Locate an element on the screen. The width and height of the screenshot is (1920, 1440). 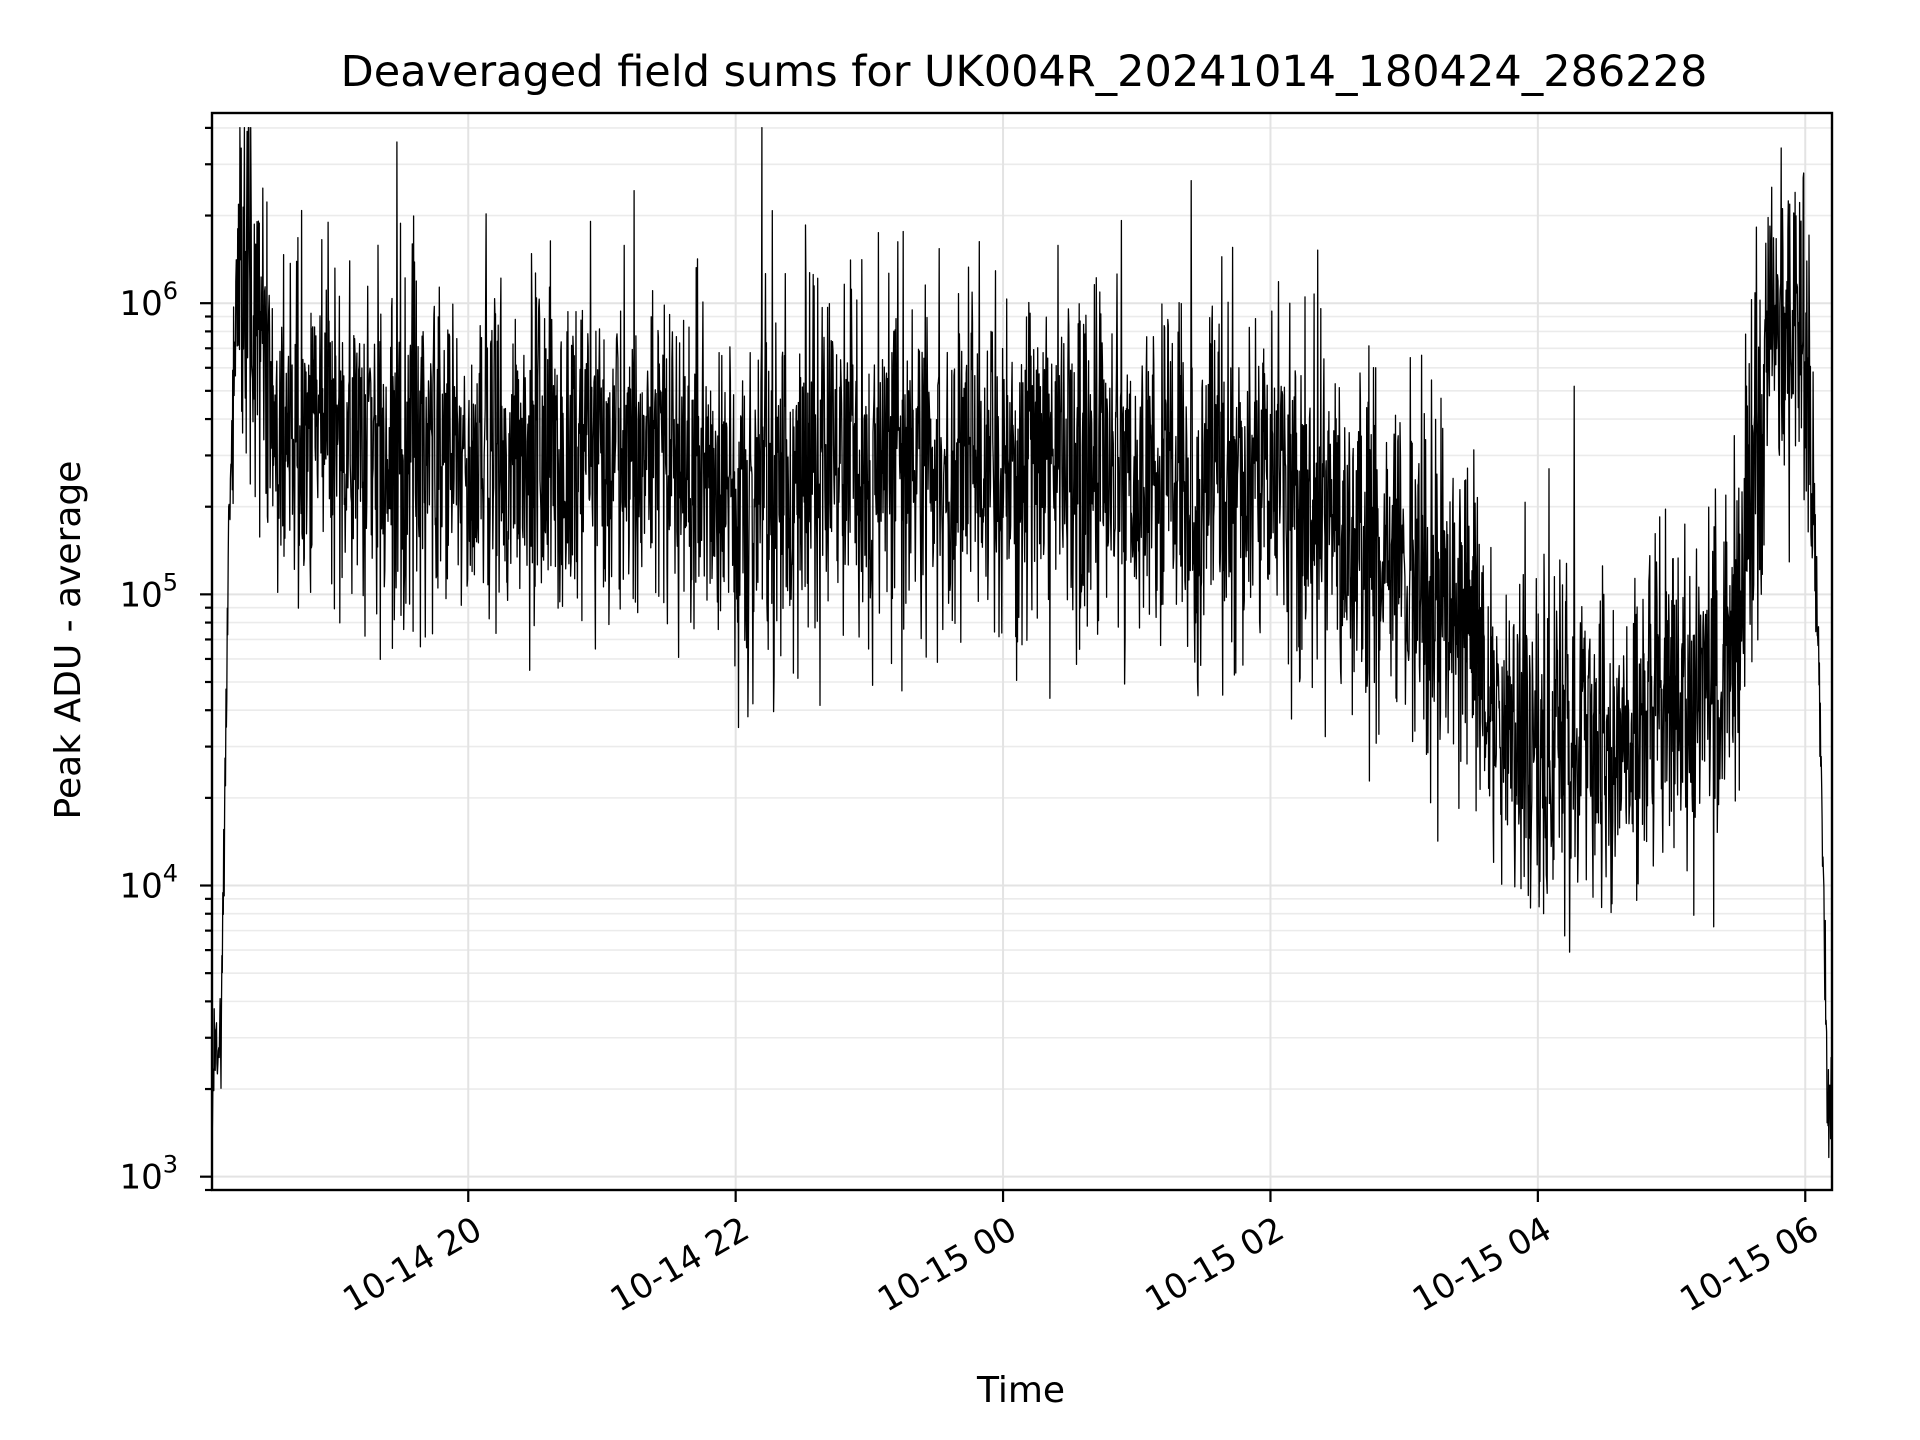
x-tick-label: 10-14 20 is located at coordinates (412, 1264).